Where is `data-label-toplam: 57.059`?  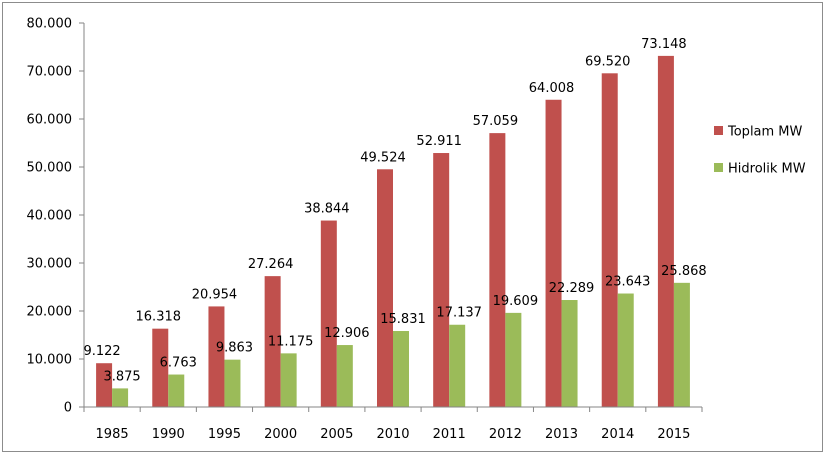 data-label-toplam: 57.059 is located at coordinates (496, 121).